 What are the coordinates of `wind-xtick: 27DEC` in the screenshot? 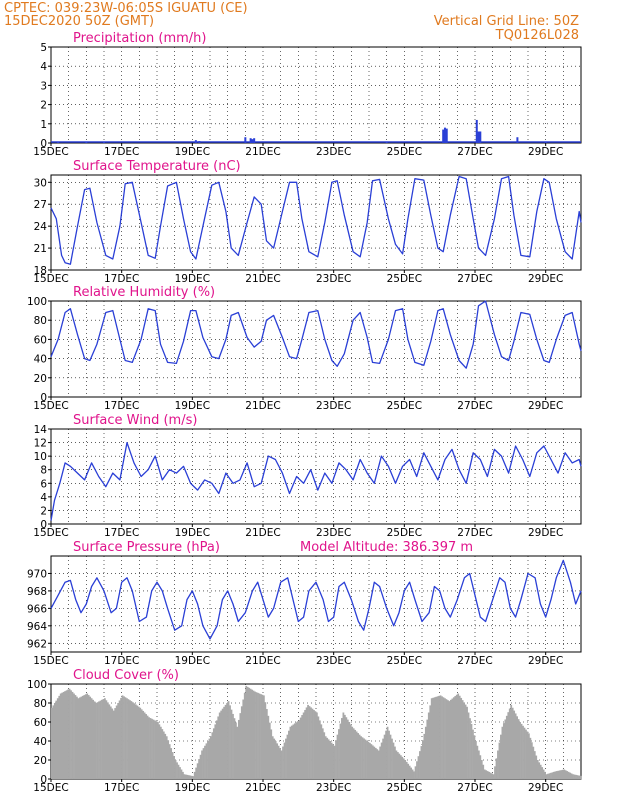 It's located at (474, 533).